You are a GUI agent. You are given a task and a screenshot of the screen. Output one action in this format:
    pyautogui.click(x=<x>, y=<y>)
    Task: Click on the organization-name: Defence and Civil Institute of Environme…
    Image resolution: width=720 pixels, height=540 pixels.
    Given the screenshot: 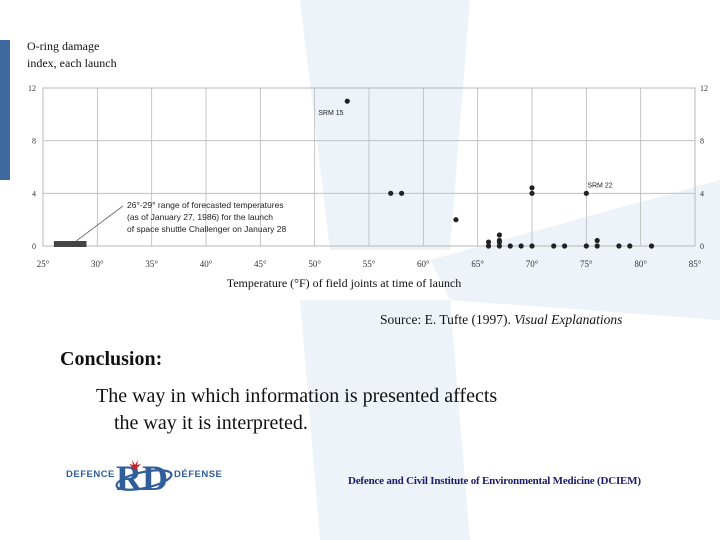 What is the action you would take?
    pyautogui.click(x=494, y=481)
    